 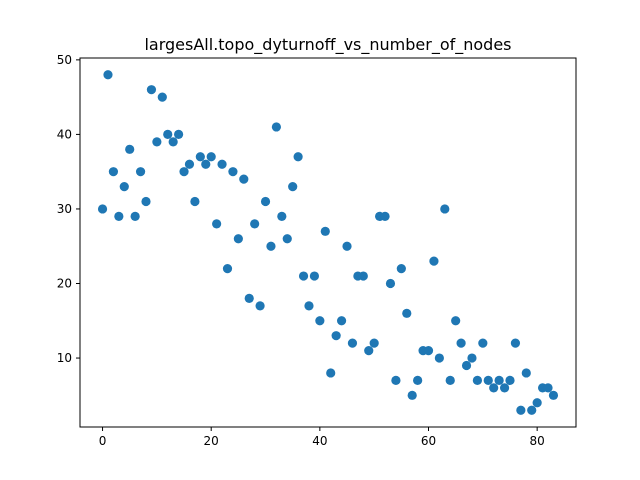 I want to click on x-tick-label: 20, so click(x=211, y=441).